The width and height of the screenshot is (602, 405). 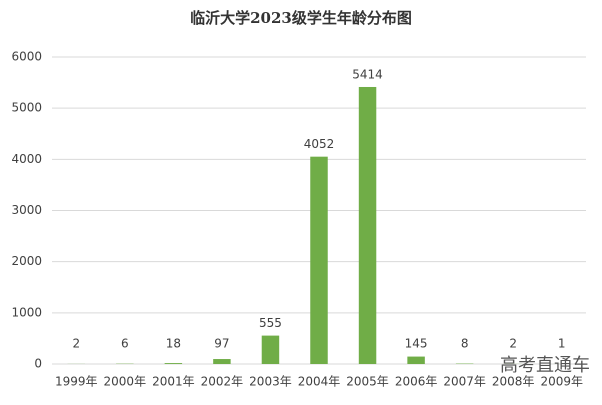 What do you see at coordinates (416, 344) in the screenshot?
I see `data-label: 145` at bounding box center [416, 344].